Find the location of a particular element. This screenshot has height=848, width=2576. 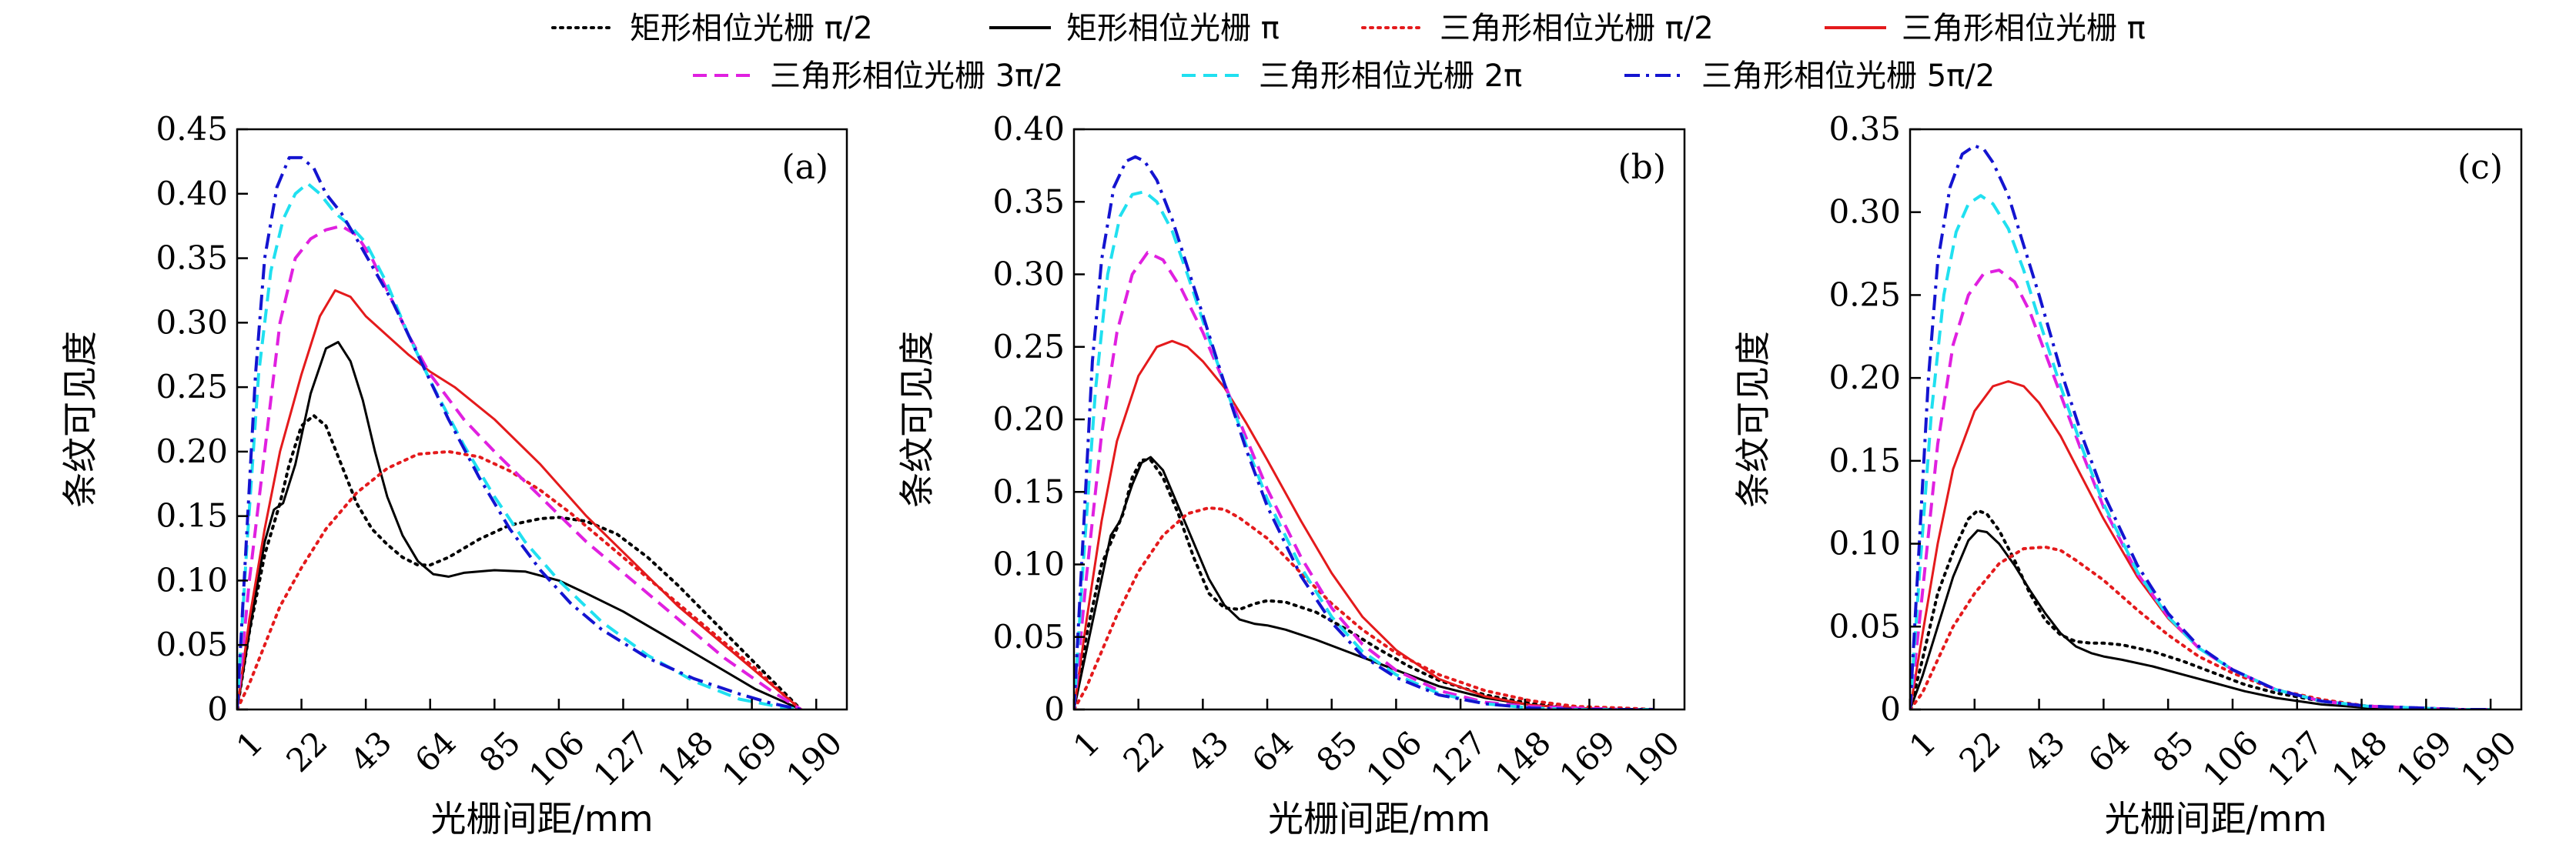

legend-label: 三角形相位光栅 π is located at coordinates (2024, 28).